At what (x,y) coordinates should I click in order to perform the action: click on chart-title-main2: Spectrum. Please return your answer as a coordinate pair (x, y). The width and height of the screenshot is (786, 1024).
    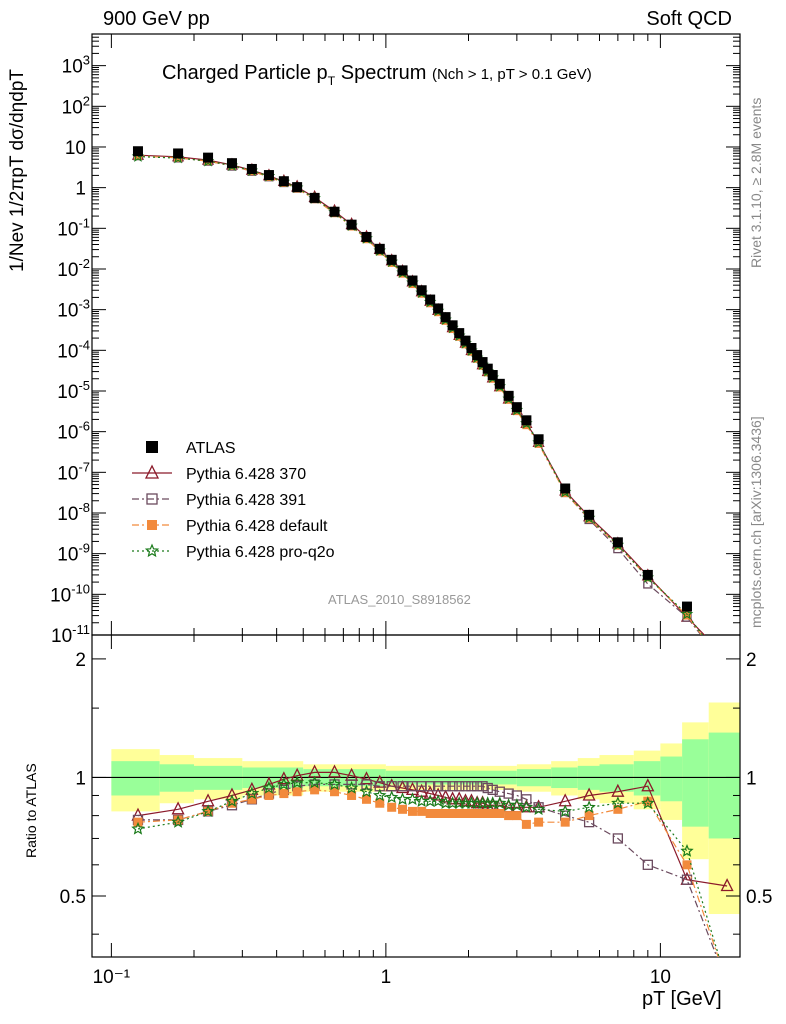
    Looking at the image, I should click on (381, 73).